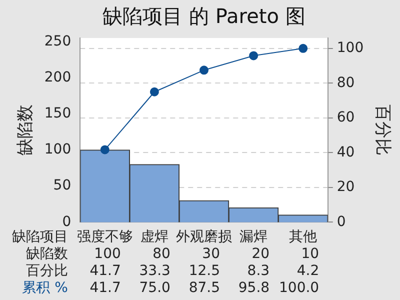  I want to click on y-tick-label: 100, so click(58, 150).